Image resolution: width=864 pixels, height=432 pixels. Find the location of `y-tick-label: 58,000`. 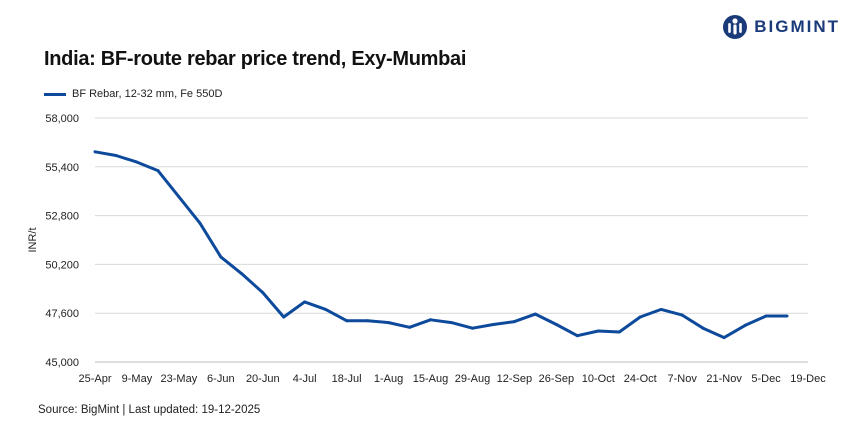

y-tick-label: 58,000 is located at coordinates (62, 119).